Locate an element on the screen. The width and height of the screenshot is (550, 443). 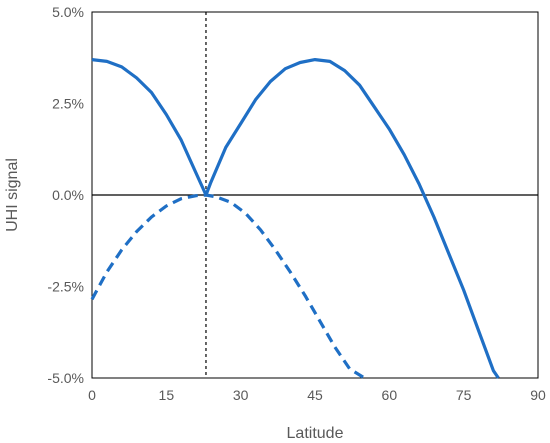
y-tick-label: 2.5% is located at coordinates (68, 104).